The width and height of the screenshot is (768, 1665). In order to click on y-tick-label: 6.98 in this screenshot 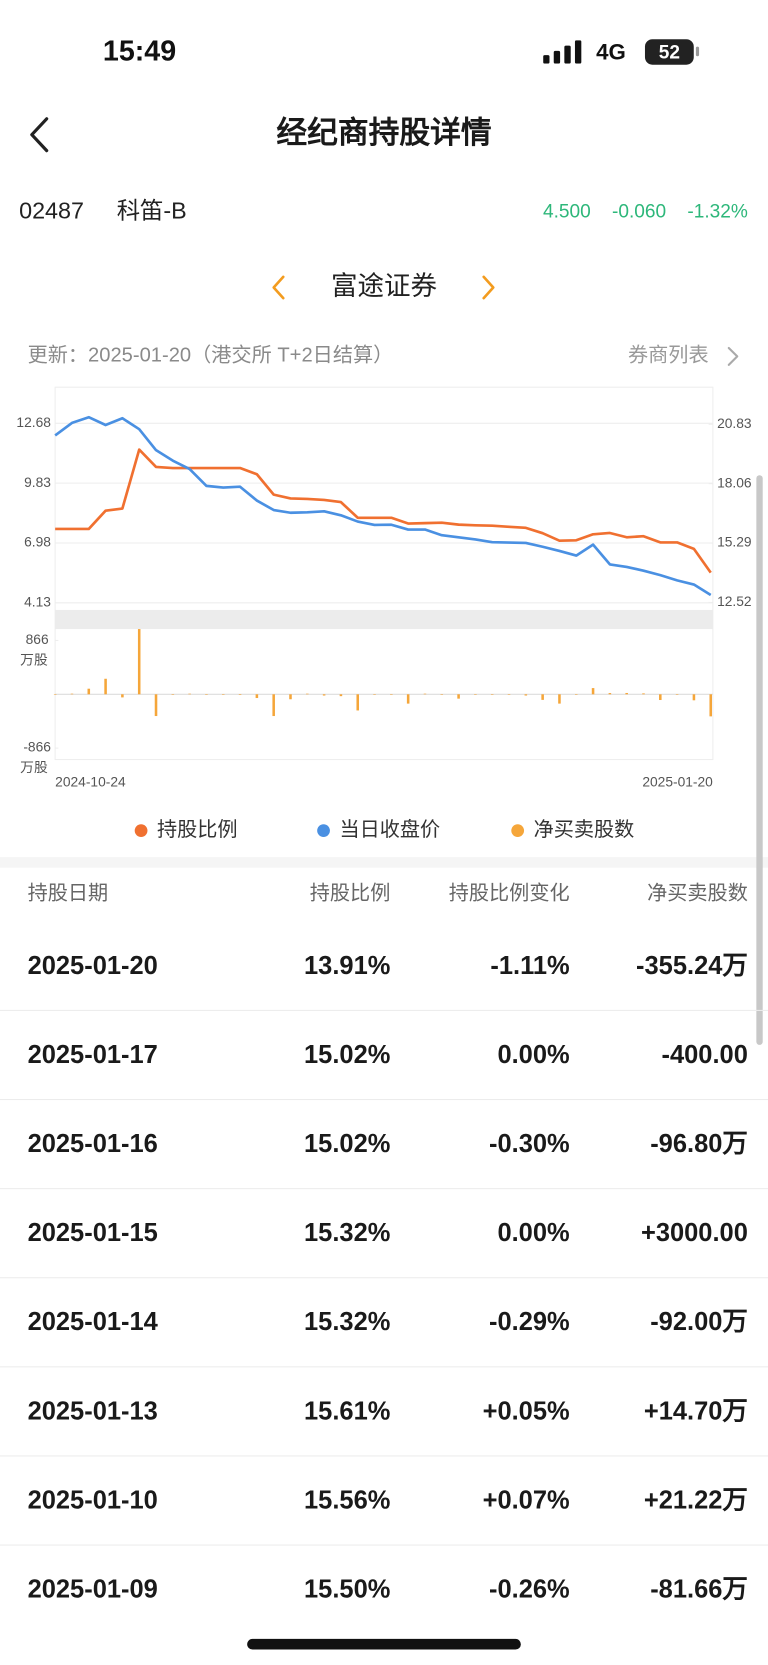, I will do `click(37, 542)`.